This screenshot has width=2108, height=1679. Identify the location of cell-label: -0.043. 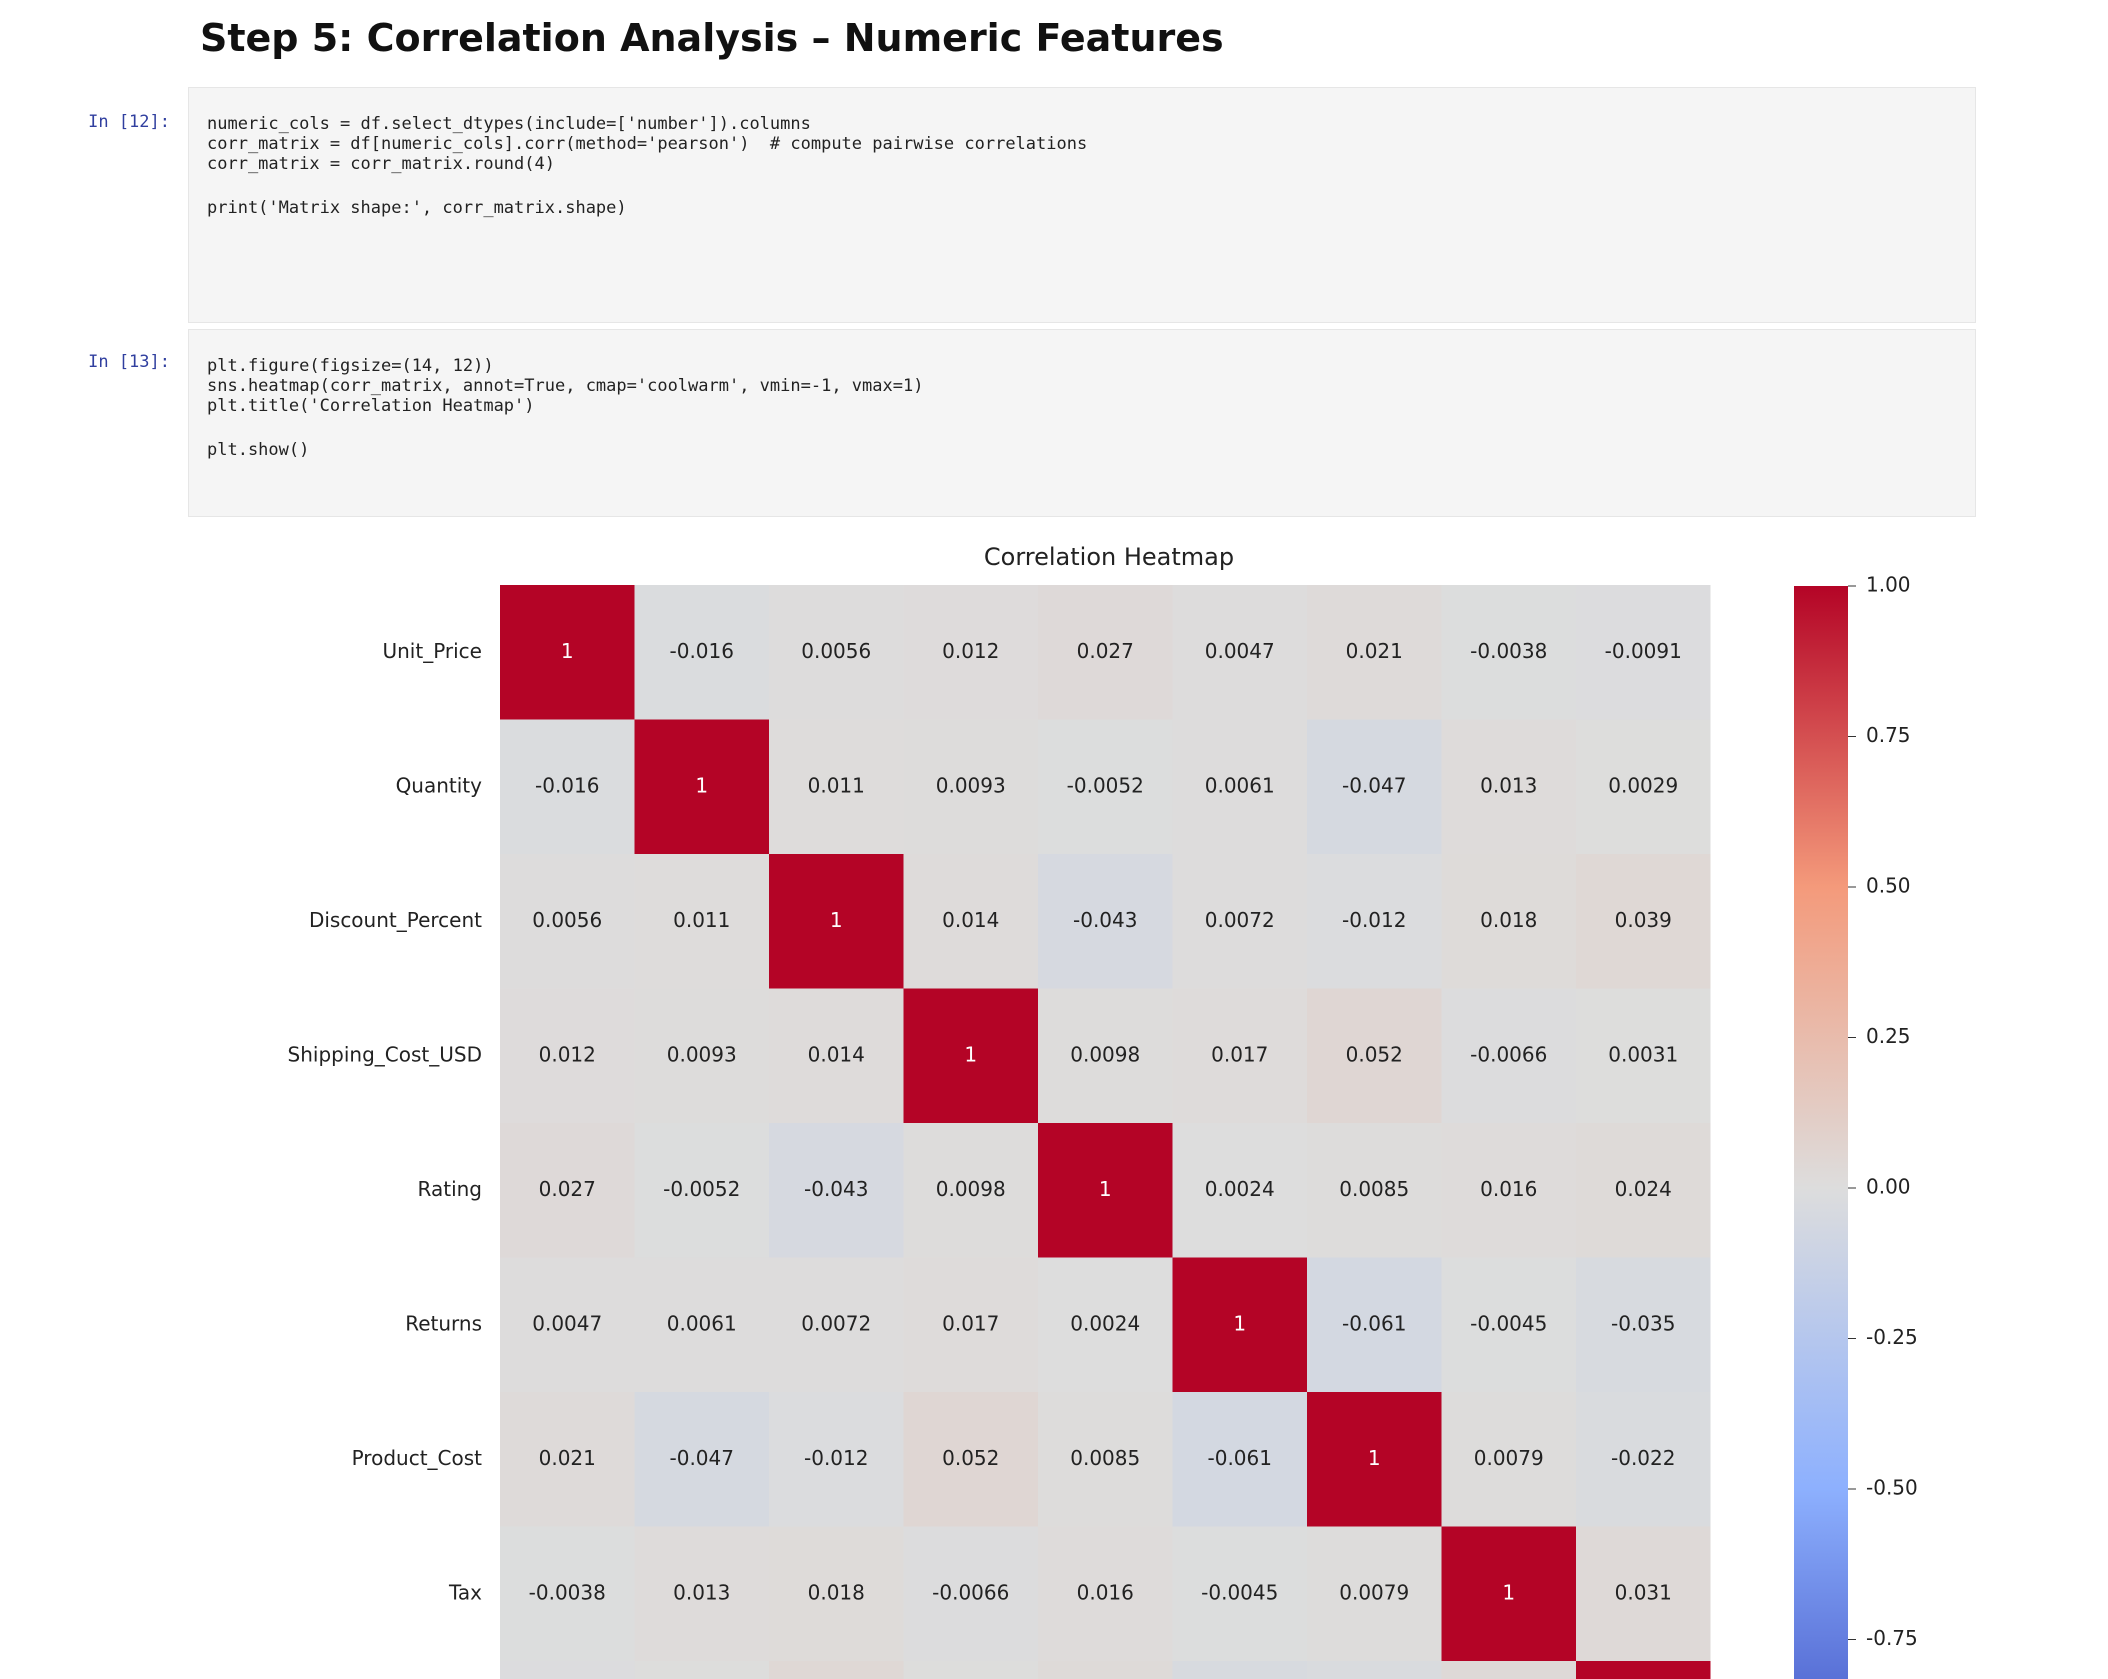
(1105, 920).